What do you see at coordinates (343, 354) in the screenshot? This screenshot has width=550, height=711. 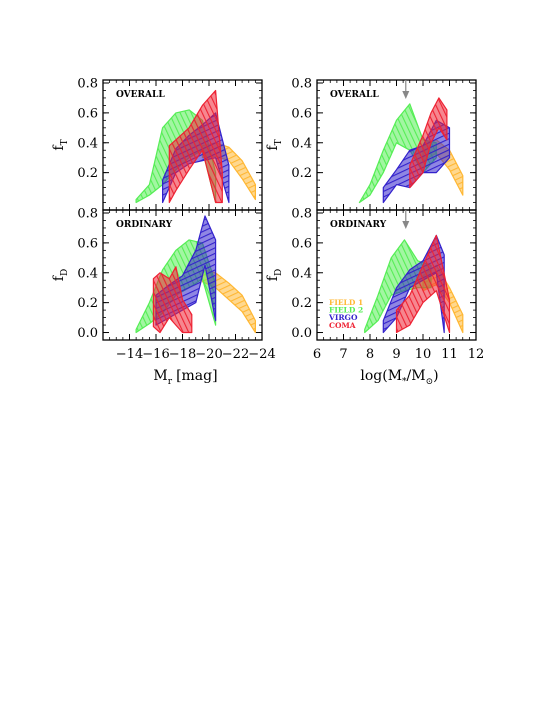 I see `x-tick-label: 7` at bounding box center [343, 354].